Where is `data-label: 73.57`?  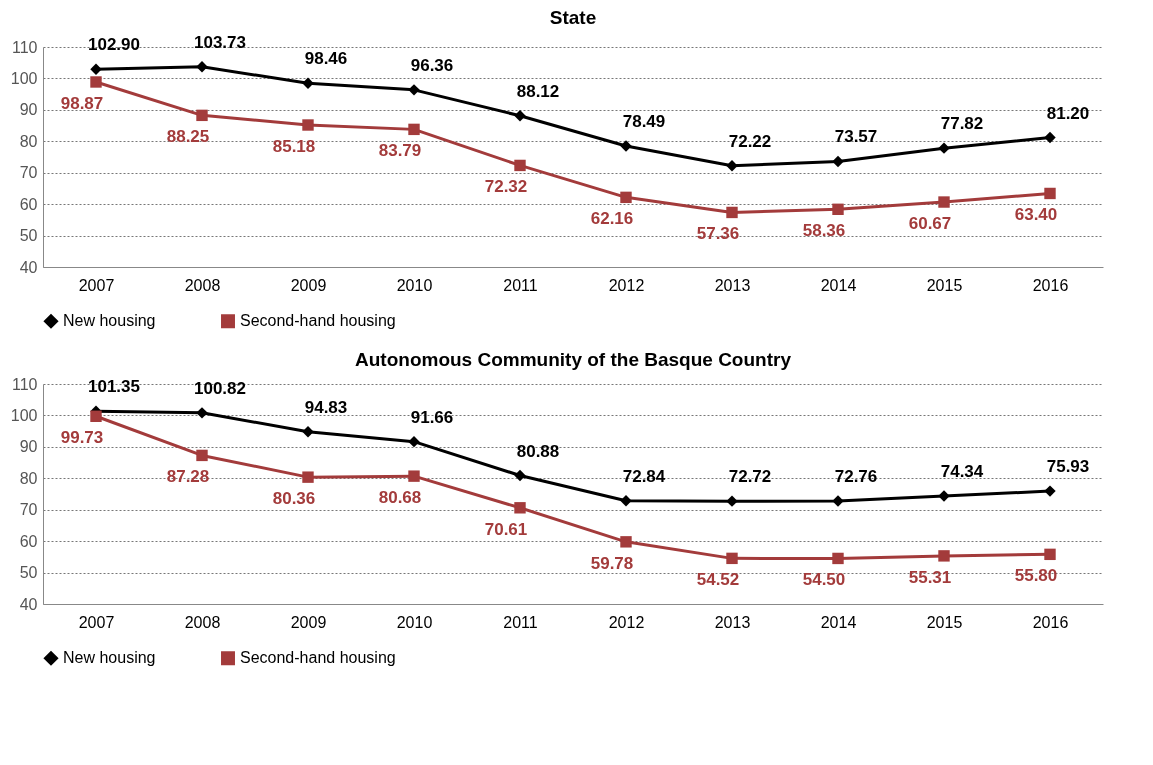
data-label: 73.57 is located at coordinates (856, 137).